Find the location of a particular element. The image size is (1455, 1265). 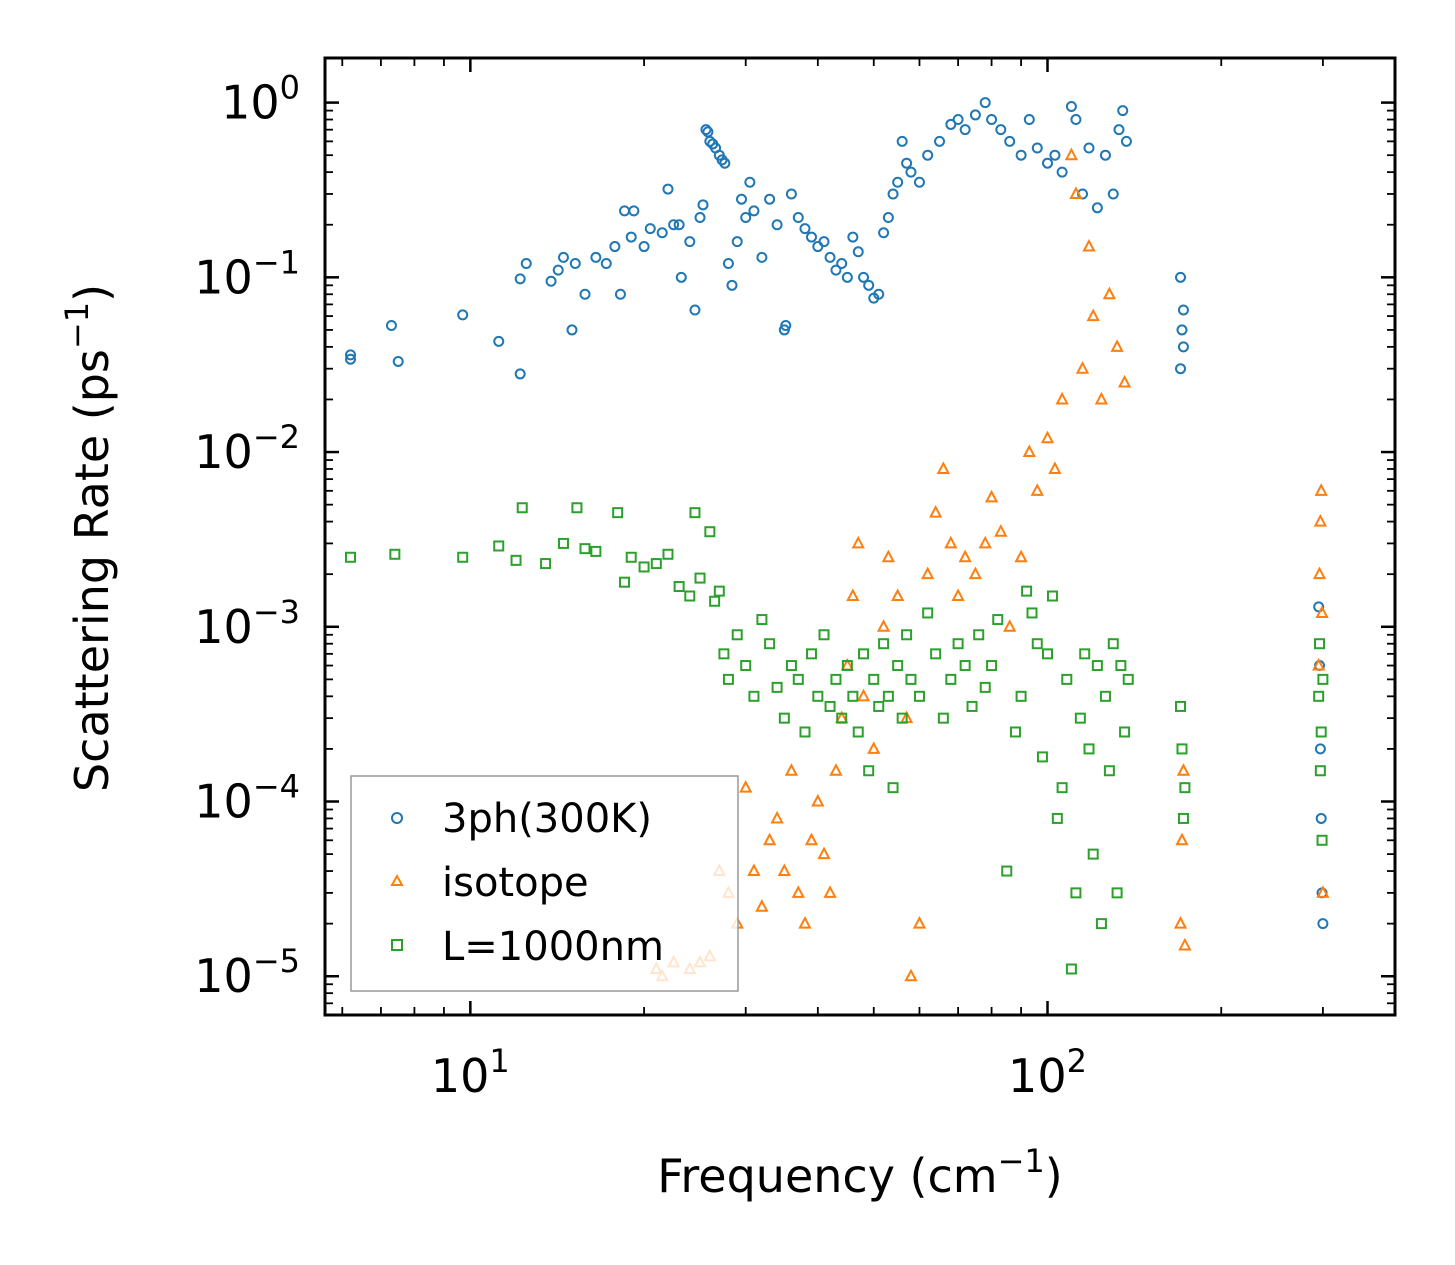

y-axis-label-close: ) is located at coordinates (92, 293).